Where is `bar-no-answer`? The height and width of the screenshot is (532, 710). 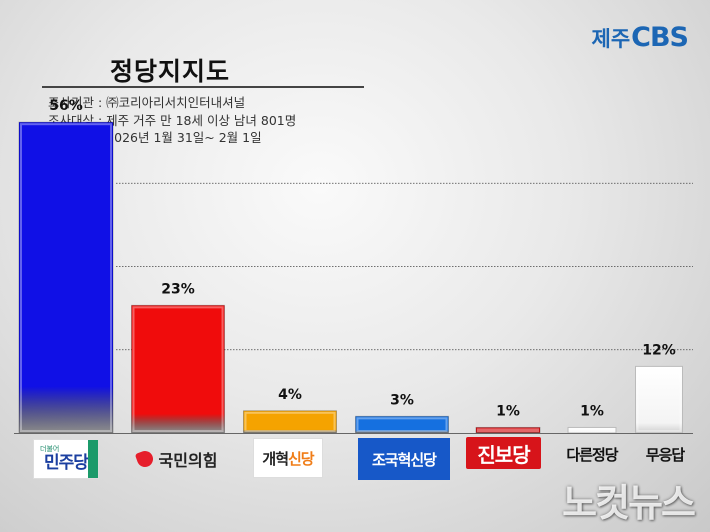 bar-no-answer is located at coordinates (659, 399).